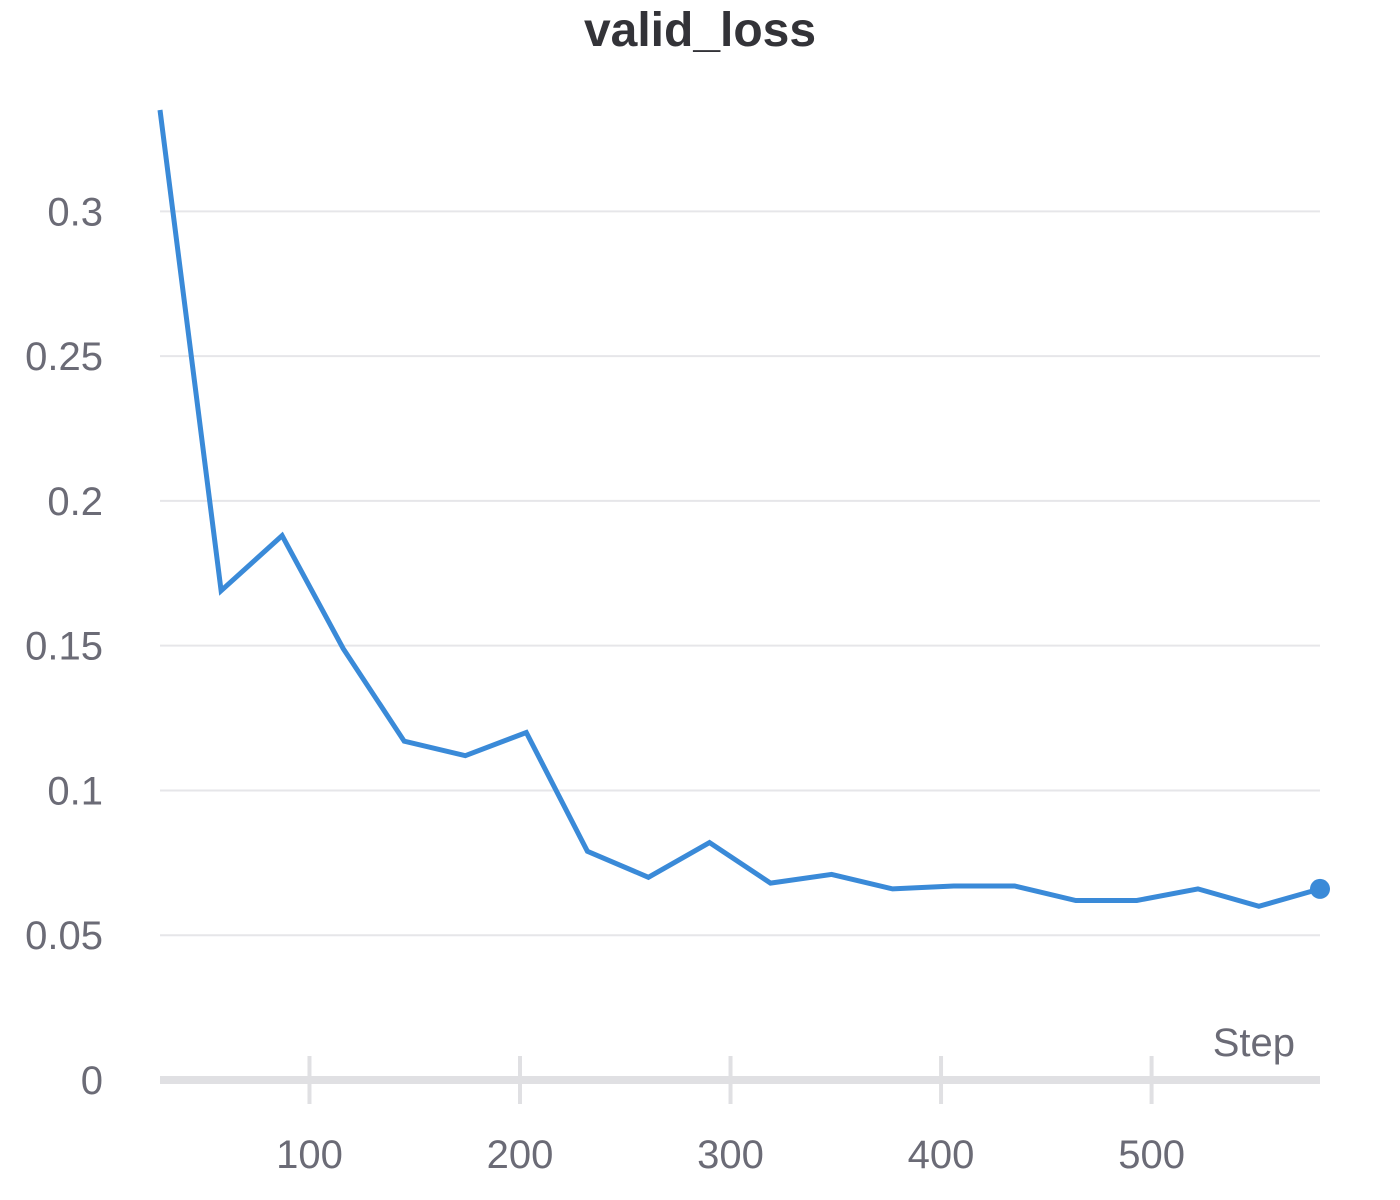 The image size is (1400, 1200). What do you see at coordinates (75, 791) in the screenshot?
I see `y-tick-label: 0.1` at bounding box center [75, 791].